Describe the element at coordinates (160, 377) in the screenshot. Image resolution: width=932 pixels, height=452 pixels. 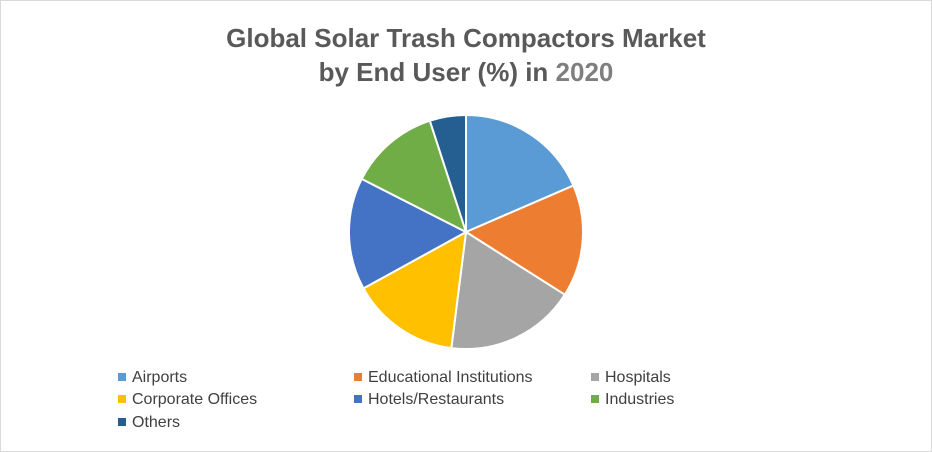
I see `legend-label: Airports` at that location.